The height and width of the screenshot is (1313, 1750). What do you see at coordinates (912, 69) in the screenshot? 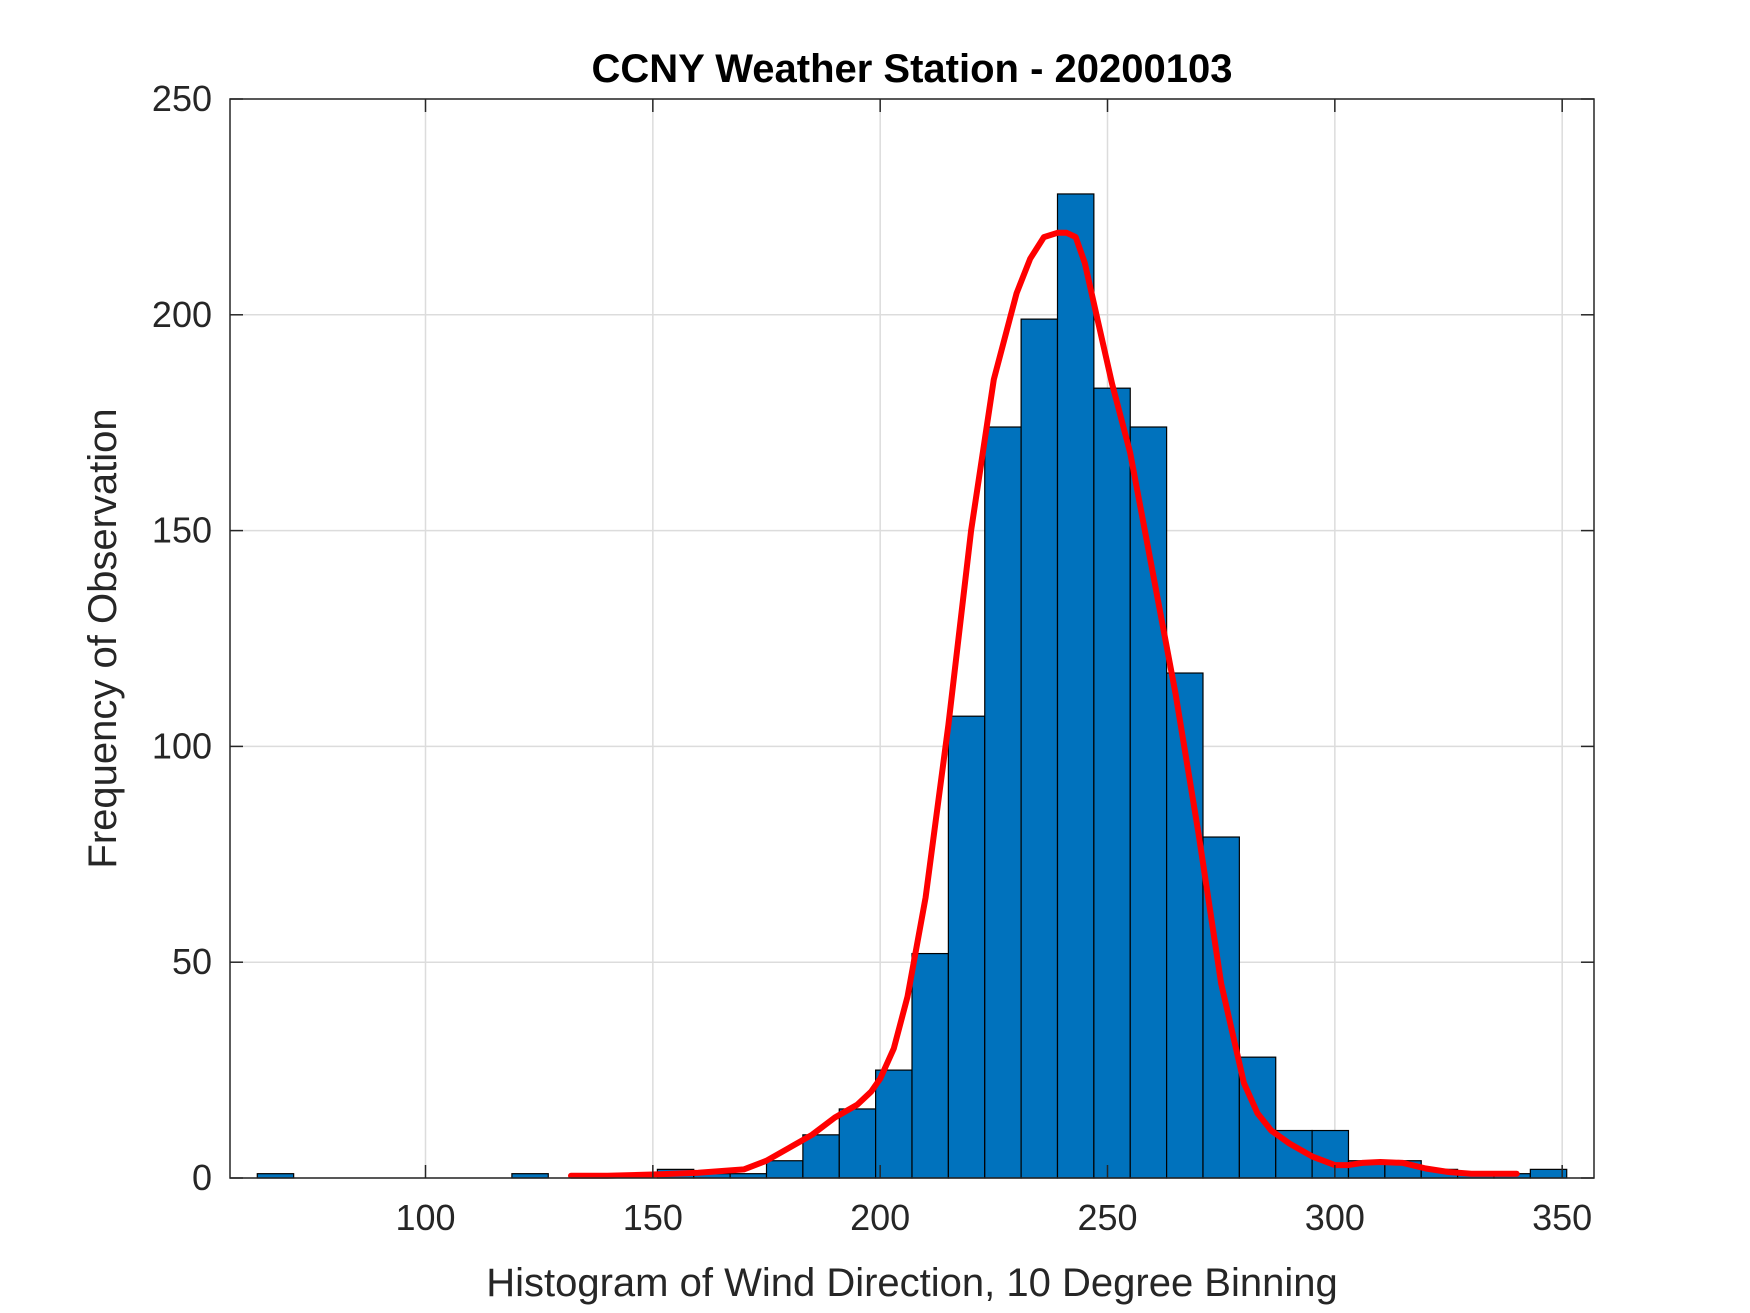
I see `chart-title: CCNY Weather Station - 20200103` at bounding box center [912, 69].